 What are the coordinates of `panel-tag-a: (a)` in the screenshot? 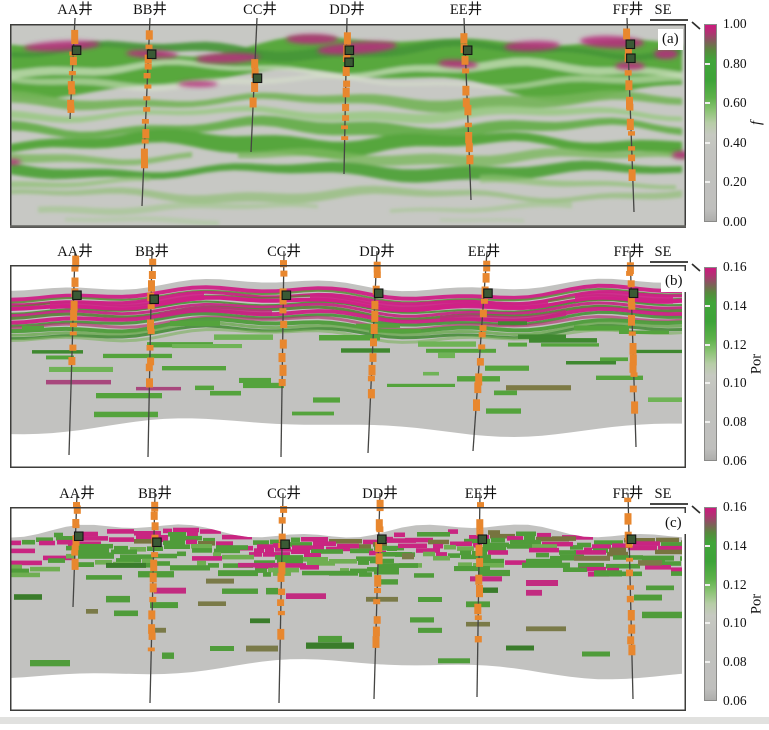 It's located at (670, 39).